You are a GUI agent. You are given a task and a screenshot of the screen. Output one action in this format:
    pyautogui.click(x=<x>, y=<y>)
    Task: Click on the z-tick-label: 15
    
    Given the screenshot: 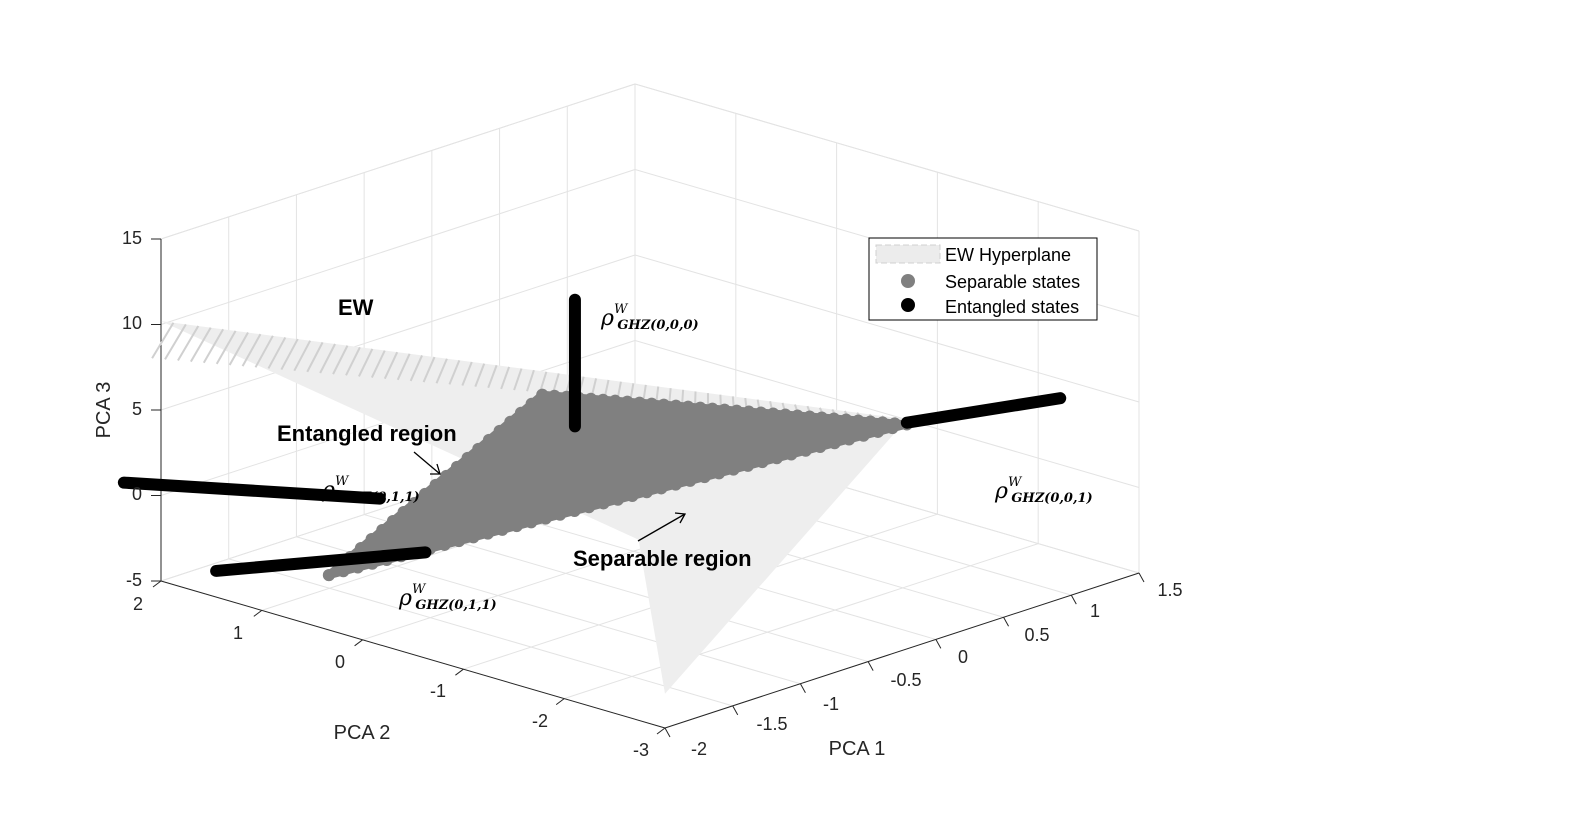 What is the action you would take?
    pyautogui.click(x=132, y=238)
    